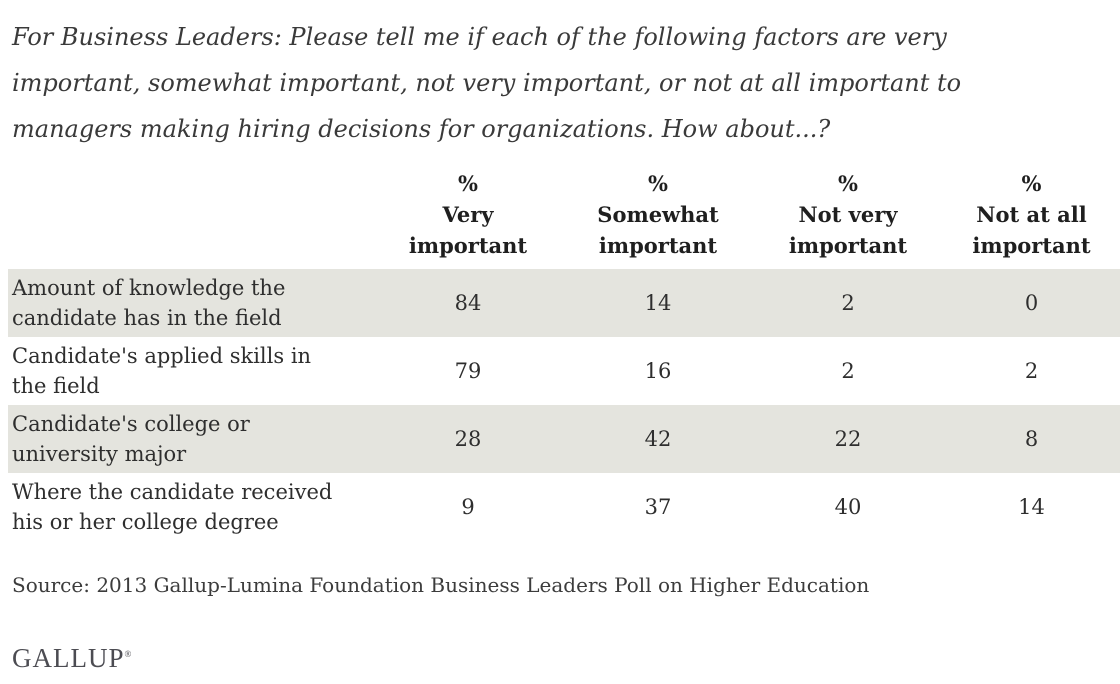 This screenshot has height=684, width=1120. I want to click on column-header-not-at-all-important: % Not at all important, so click(1031, 214).